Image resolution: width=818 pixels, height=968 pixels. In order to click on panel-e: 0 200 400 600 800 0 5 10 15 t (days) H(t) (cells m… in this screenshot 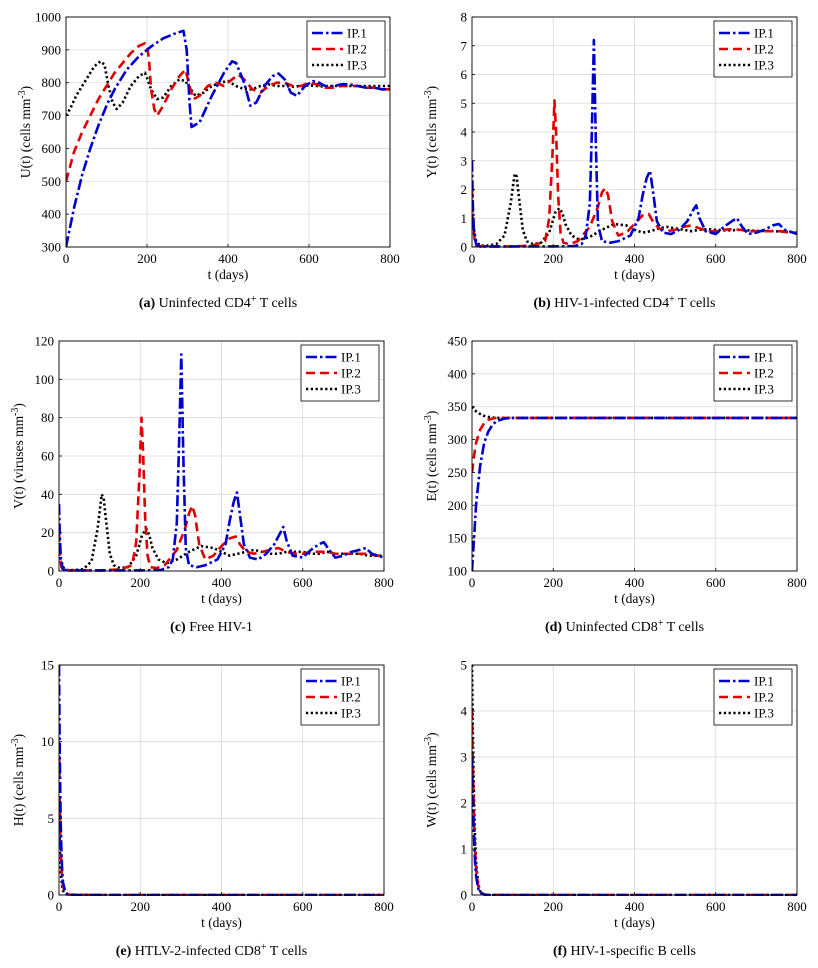, I will do `click(202, 809)`.